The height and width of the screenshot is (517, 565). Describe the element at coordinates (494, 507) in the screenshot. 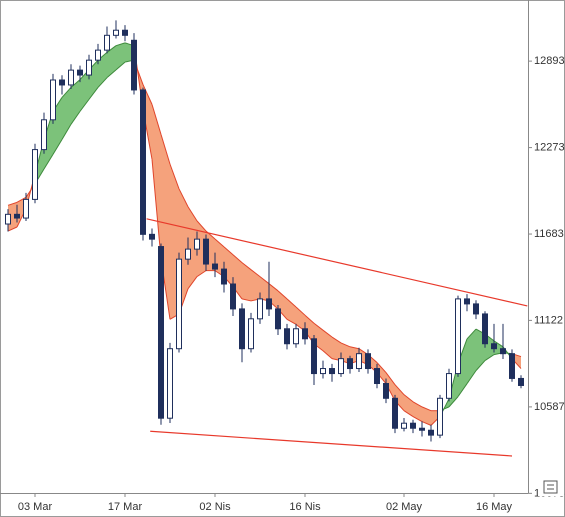

I see `x-tick-label: 16 May` at that location.